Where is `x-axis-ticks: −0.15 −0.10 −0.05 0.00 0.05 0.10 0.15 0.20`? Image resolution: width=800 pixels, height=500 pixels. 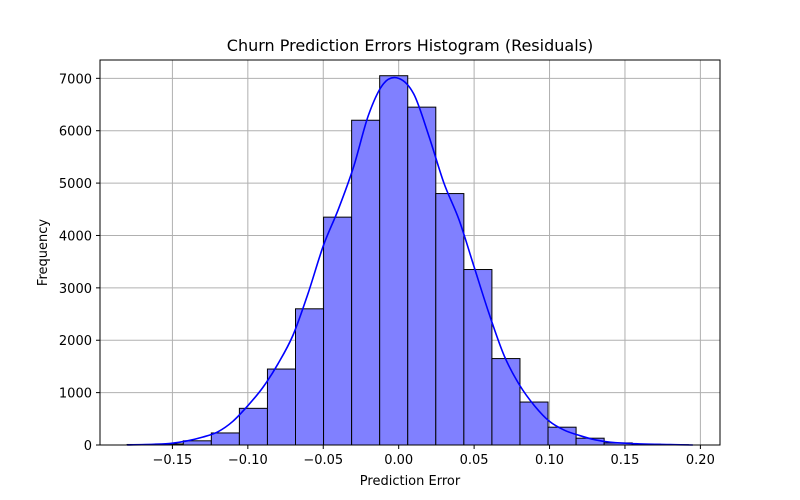 x-axis-ticks: −0.15 −0.10 −0.05 0.00 0.05 0.10 0.15 0.20 is located at coordinates (433, 456).